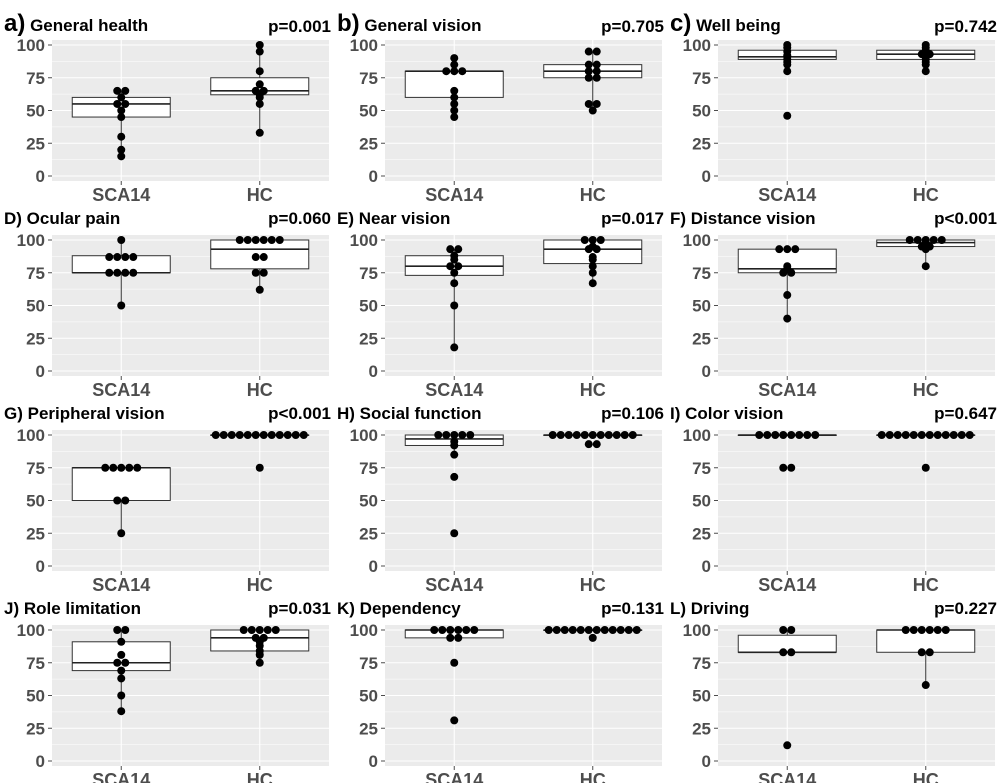  Describe the element at coordinates (751, 218) in the screenshot. I see `panel-title-text: Distance vision` at that location.